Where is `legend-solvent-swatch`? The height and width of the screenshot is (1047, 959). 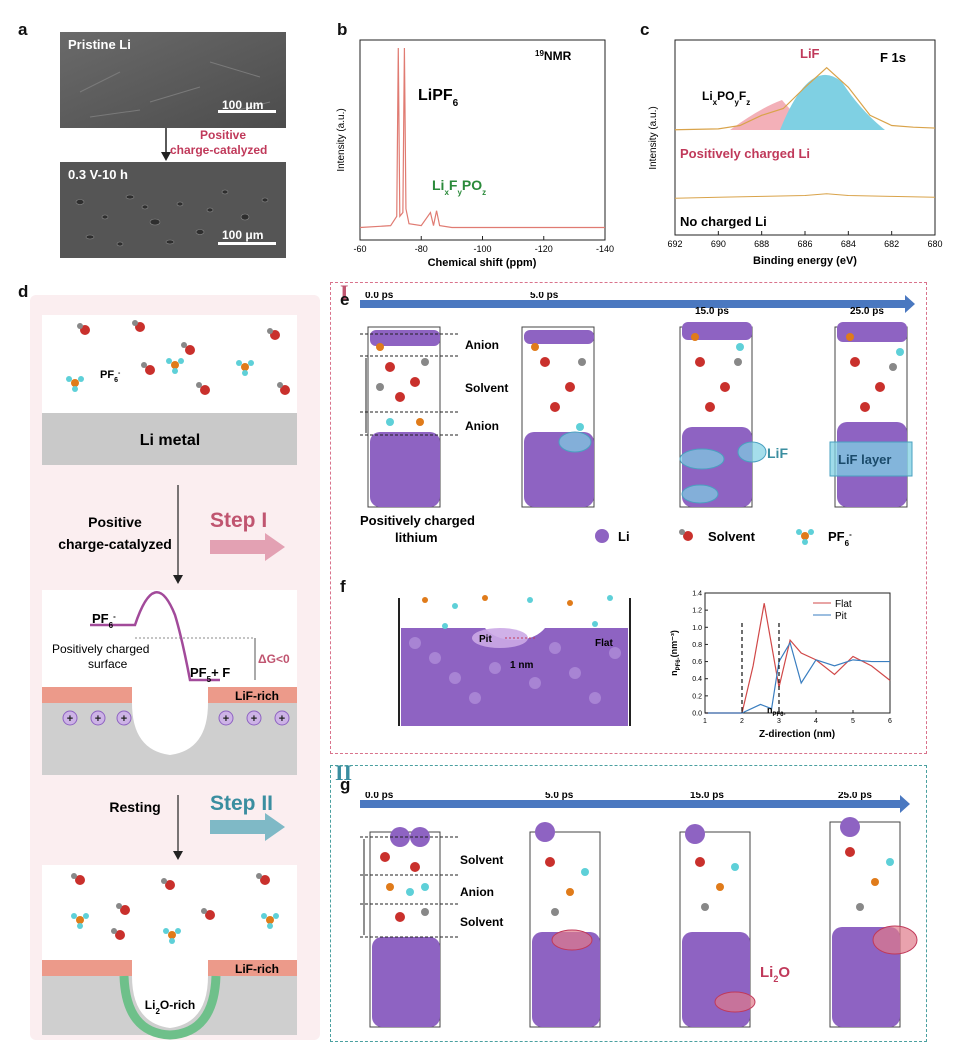
legend-solvent-swatch is located at coordinates (688, 536).